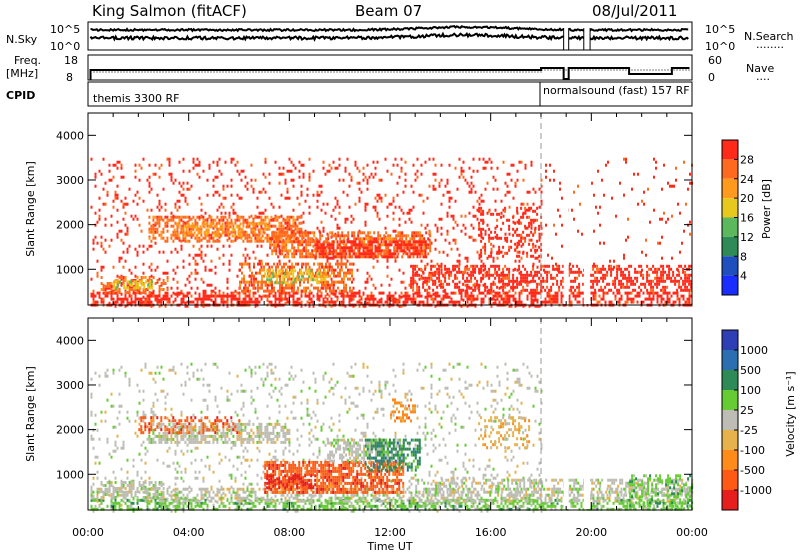 This screenshot has height=554, width=800. I want to click on noise-lines, so click(389, 36).